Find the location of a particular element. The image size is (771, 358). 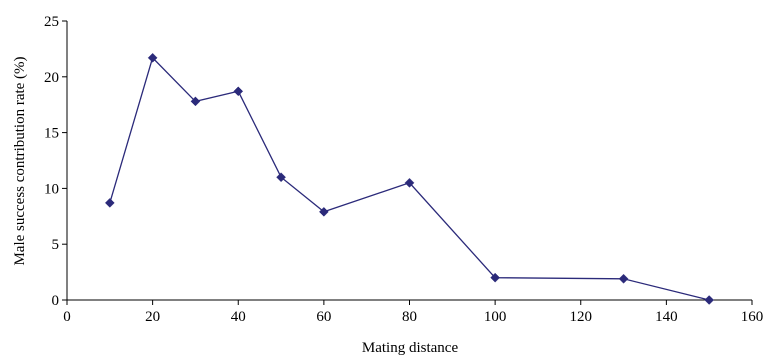

y-tick-label: 20 is located at coordinates (51, 78).